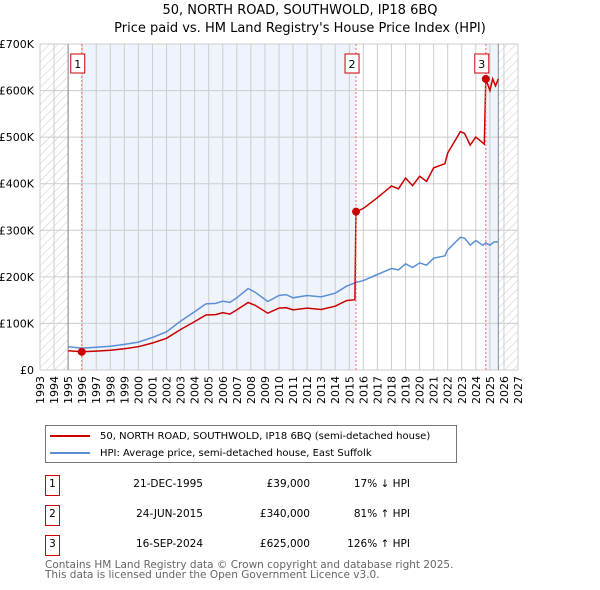 The image size is (600, 590). What do you see at coordinates (245, 515) in the screenshot?
I see `sale-row: 2 24-JUN-2015 £340,000 81% ↑ HPI` at bounding box center [245, 515].